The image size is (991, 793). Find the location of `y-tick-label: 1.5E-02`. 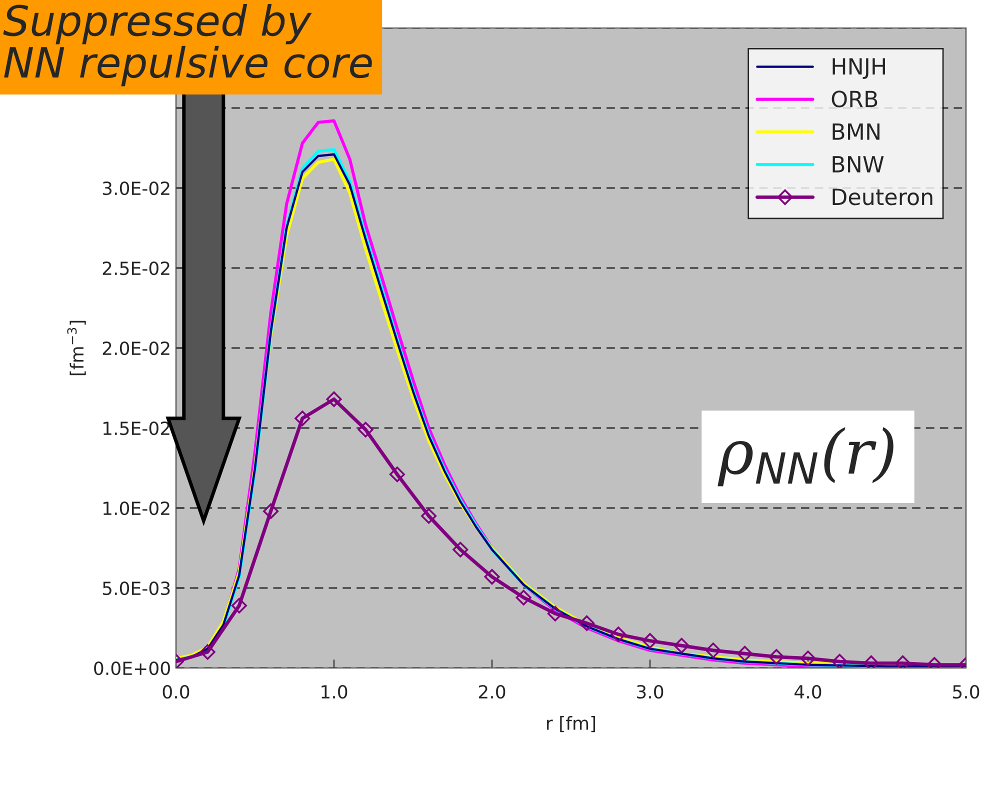

y-tick-label: 1.5E-02 is located at coordinates (137, 428).